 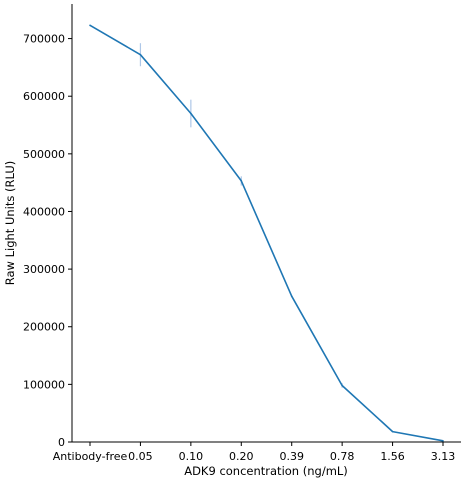 I want to click on x-tick-label: 0.20, so click(x=241, y=456).